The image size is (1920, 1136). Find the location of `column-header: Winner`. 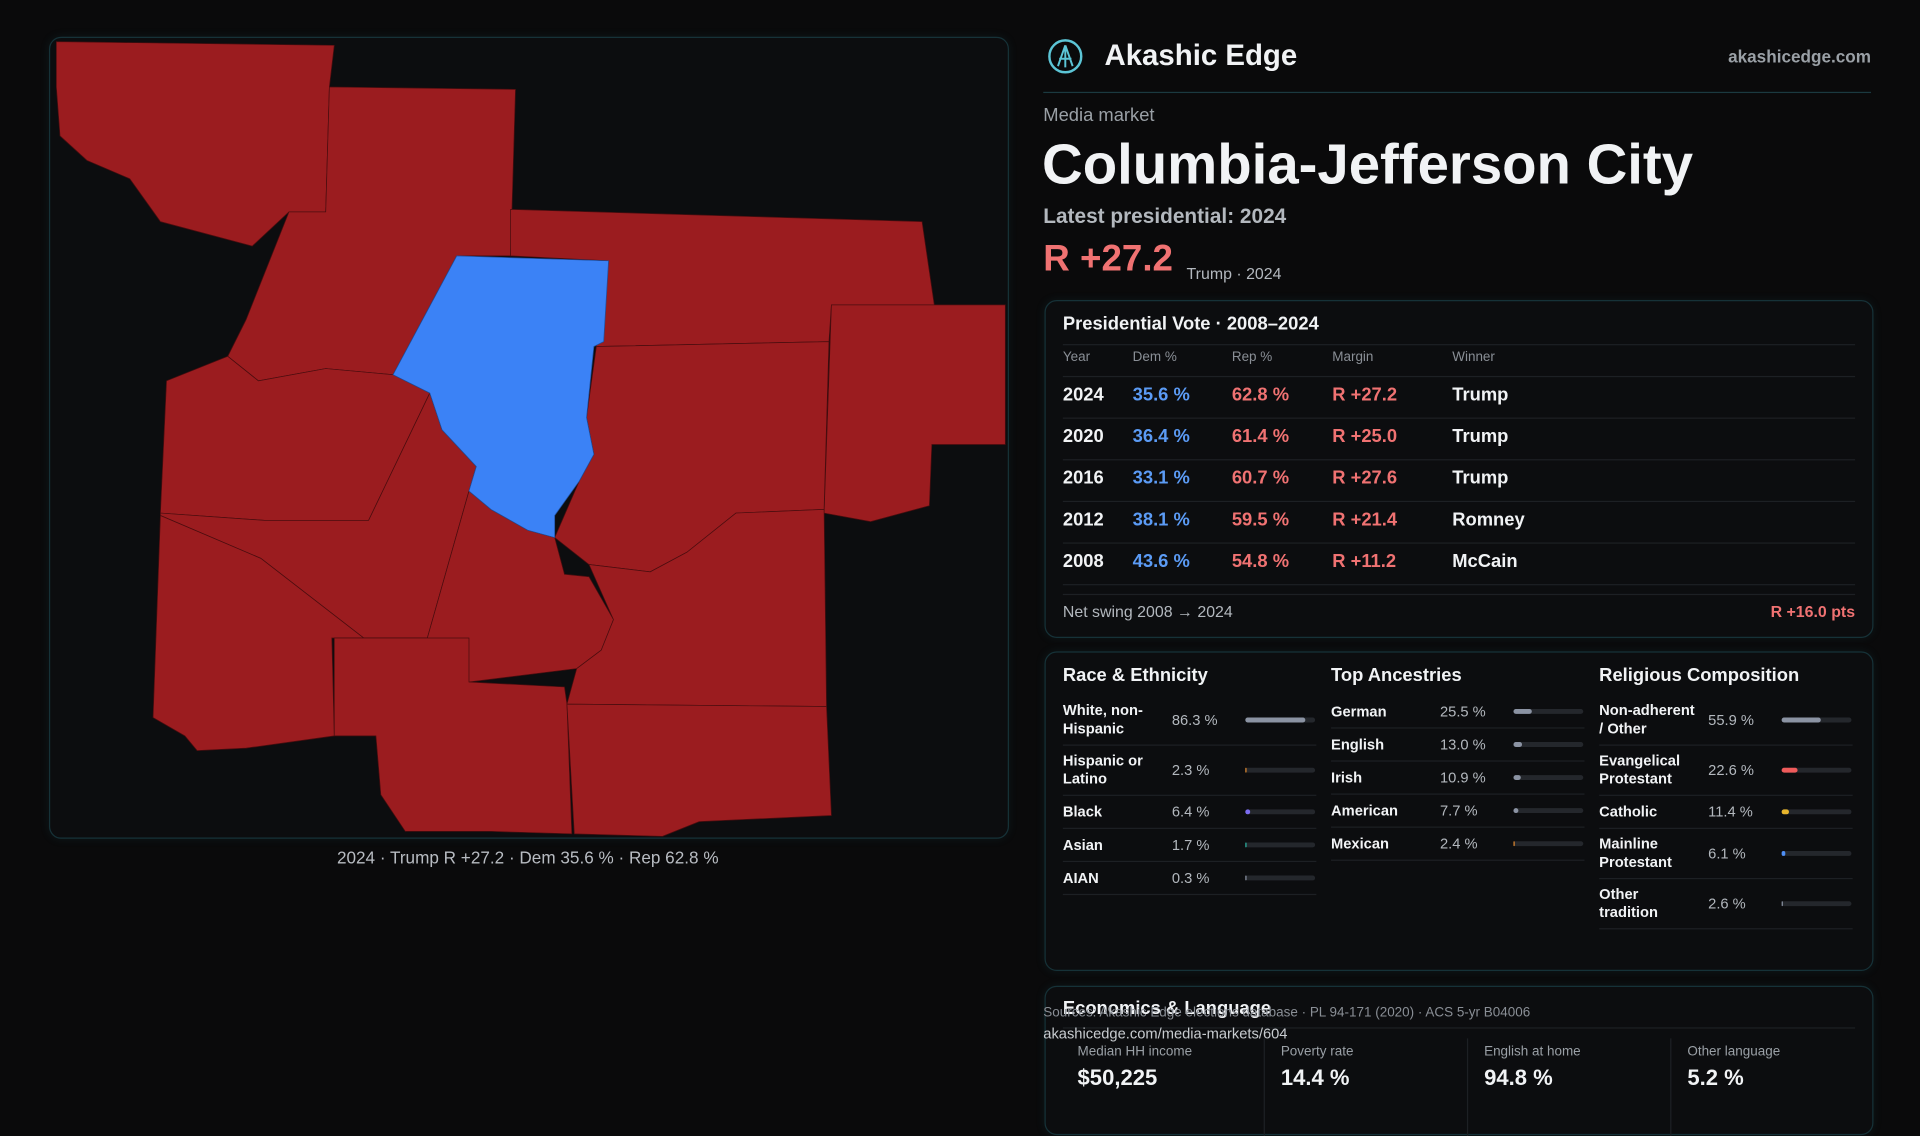

column-header: Winner is located at coordinates (1473, 357).